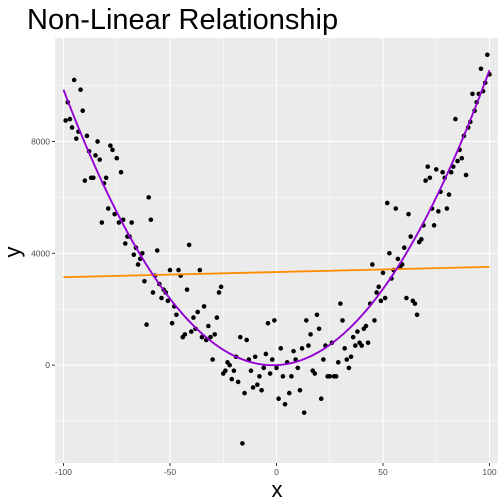 The height and width of the screenshot is (504, 504). Describe the element at coordinates (182, 20) in the screenshot. I see `chart-title: Non-Linear Relationship` at that location.